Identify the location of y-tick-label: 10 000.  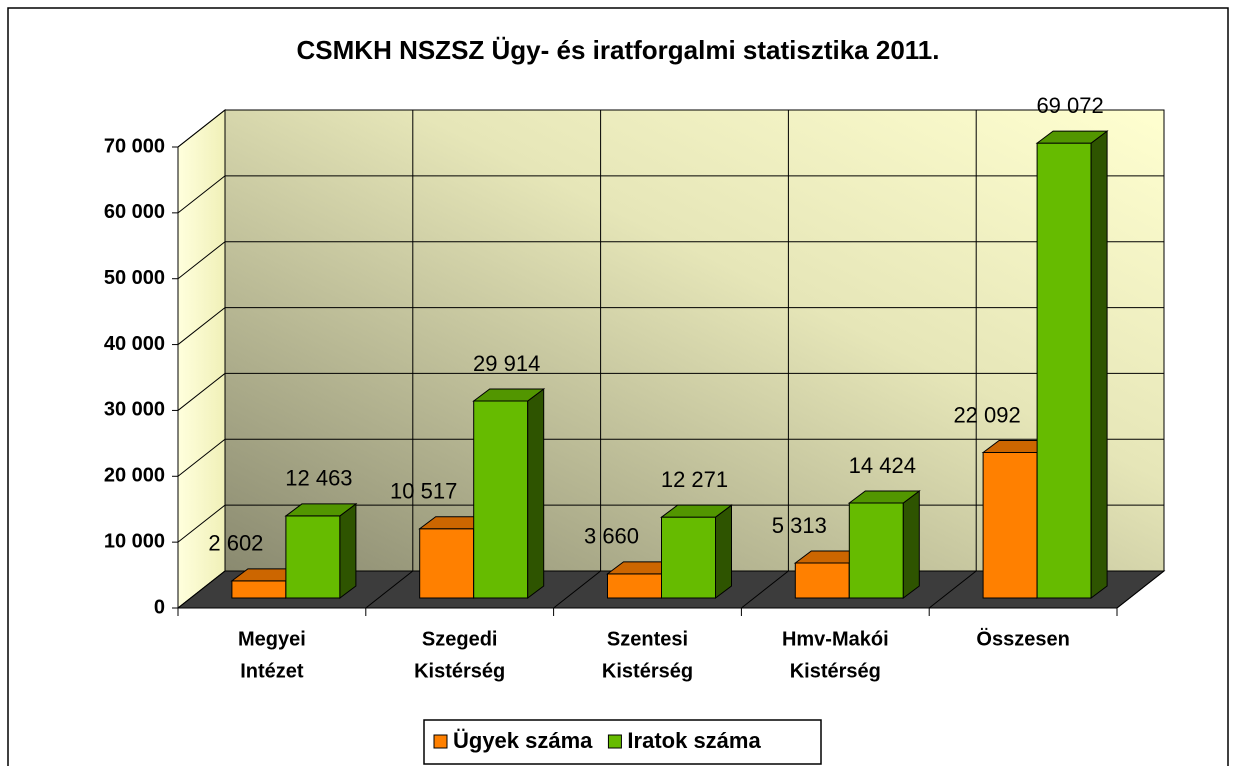
(134, 541).